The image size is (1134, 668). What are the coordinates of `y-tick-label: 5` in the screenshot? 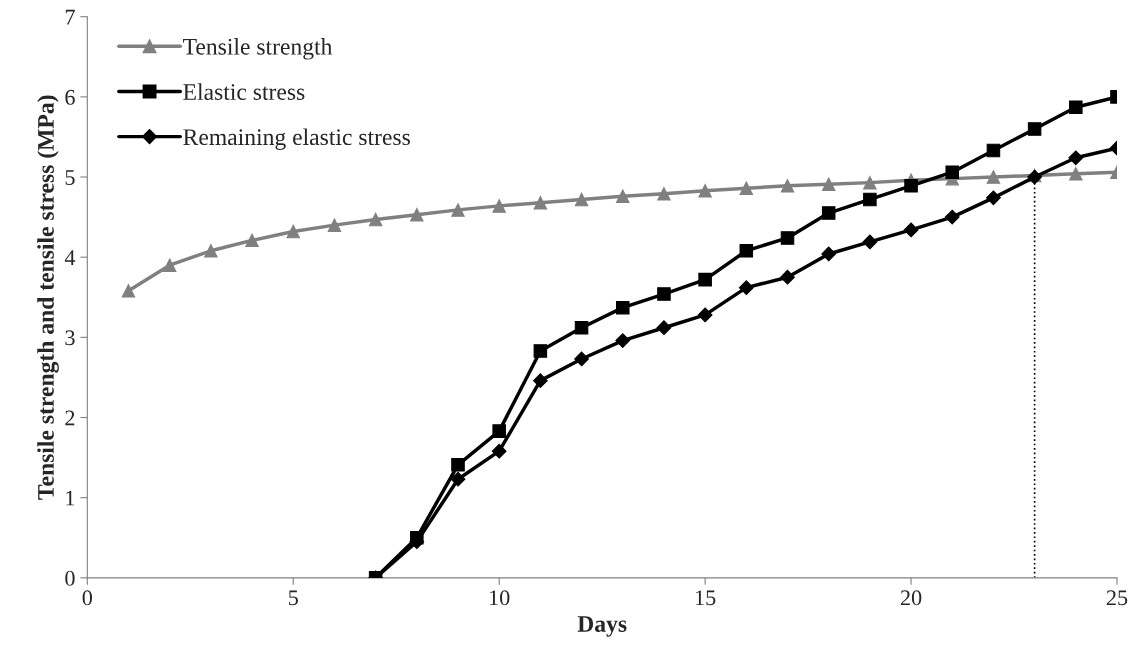 It's located at (70, 177).